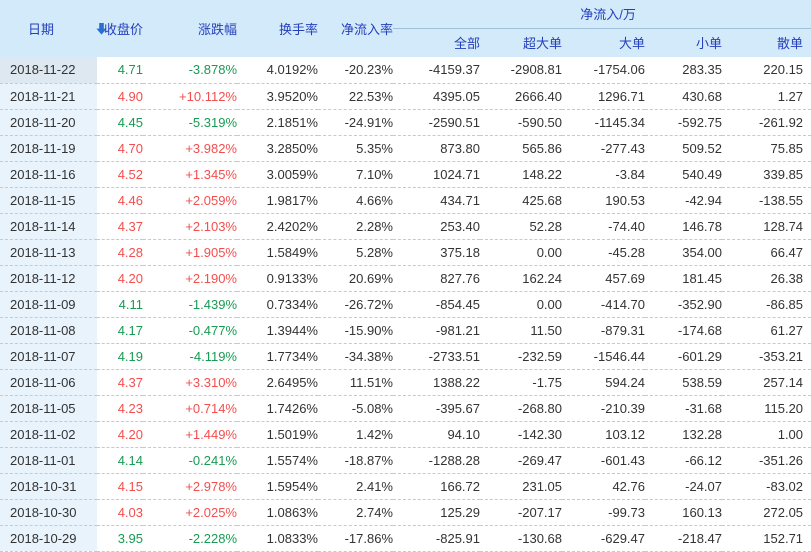  What do you see at coordinates (190, 304) in the screenshot?
I see `cell-change: -1.439%` at bounding box center [190, 304].